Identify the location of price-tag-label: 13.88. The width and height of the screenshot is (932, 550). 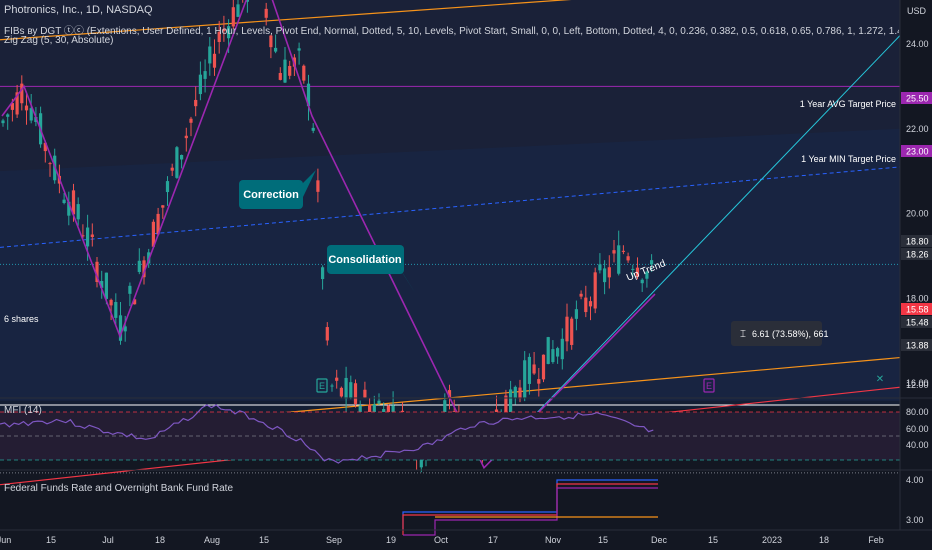
(917, 346).